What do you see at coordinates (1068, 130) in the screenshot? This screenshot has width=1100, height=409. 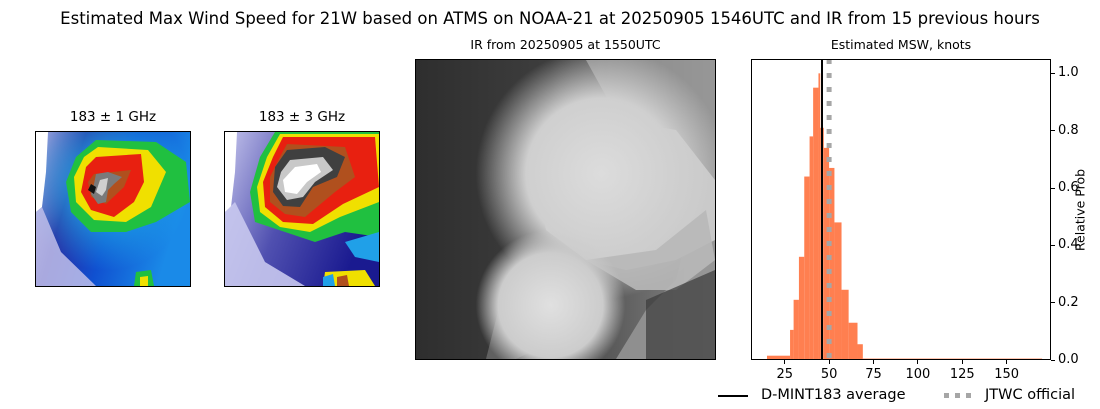 I see `y-tick-label: 0.8` at bounding box center [1068, 130].